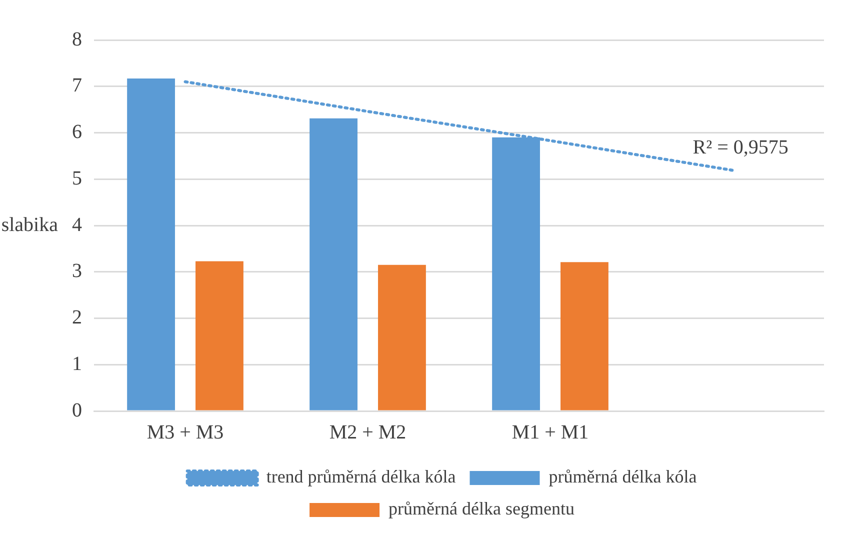 The image size is (842, 534). I want to click on y-tick-label: 2, so click(77, 317).